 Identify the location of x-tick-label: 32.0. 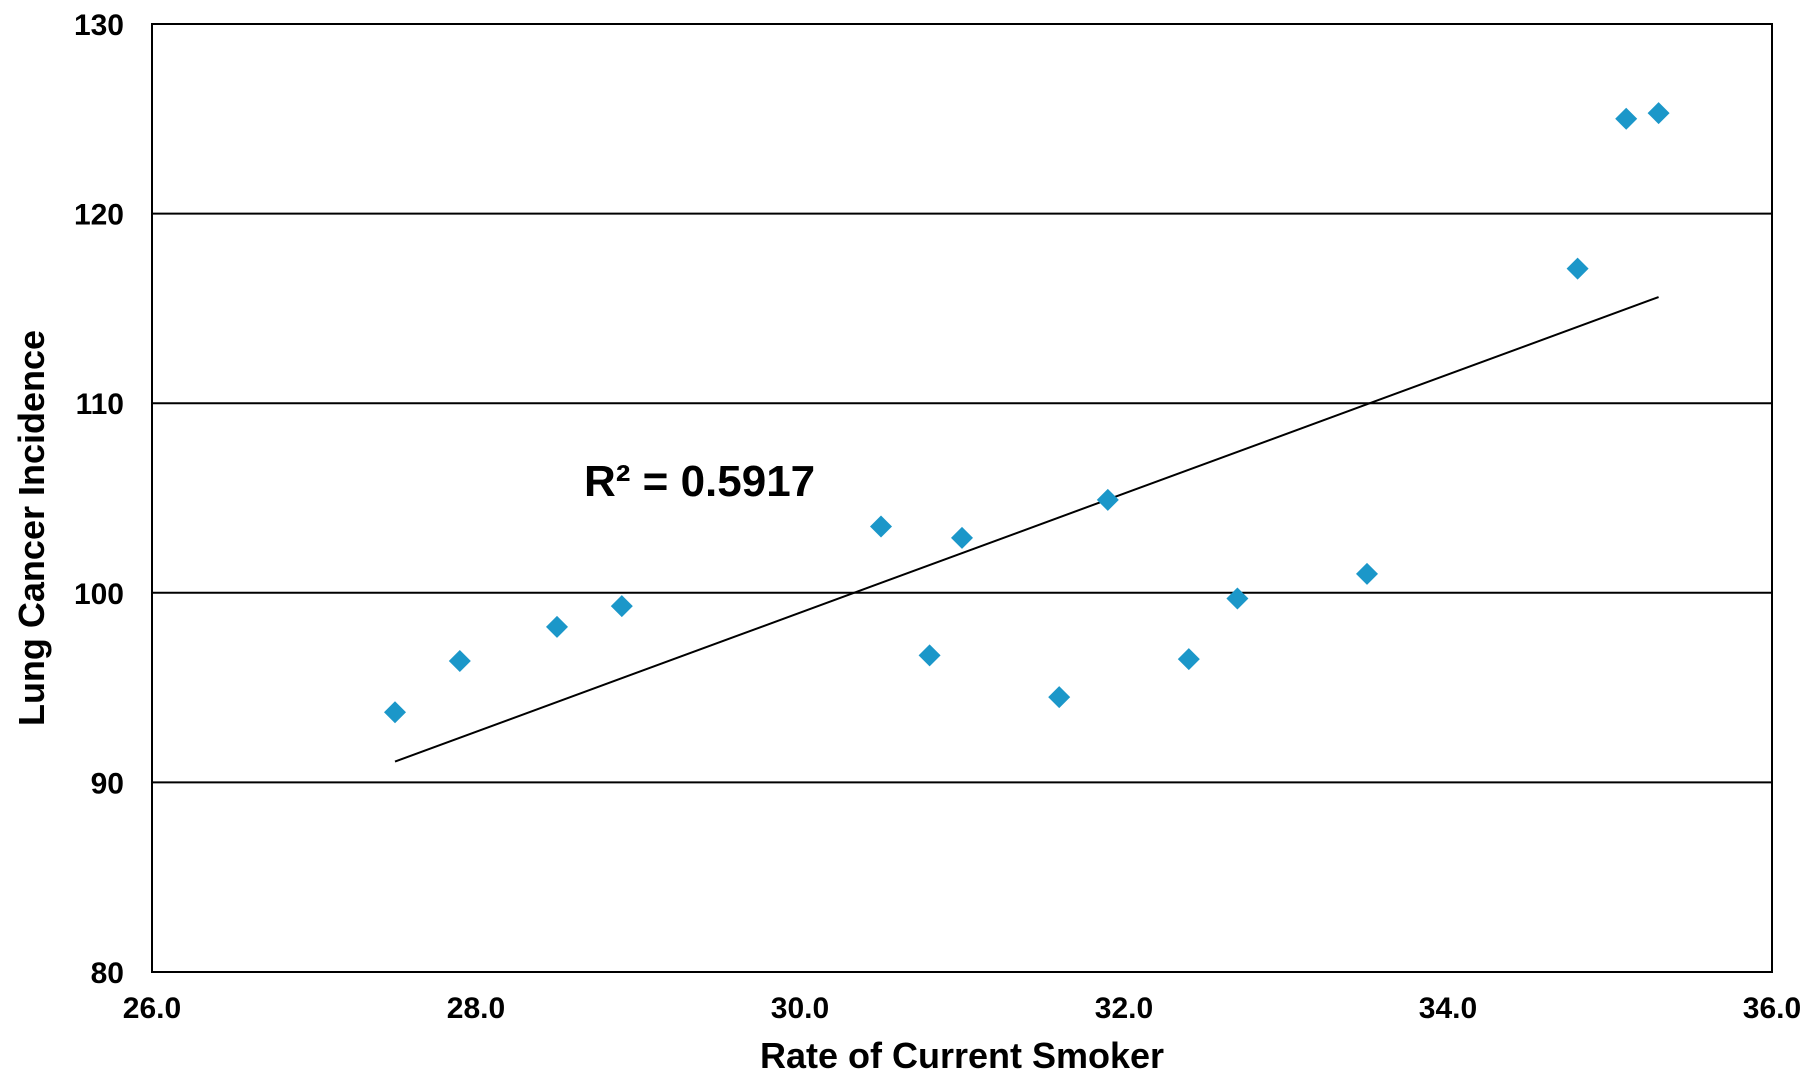
(1124, 1008).